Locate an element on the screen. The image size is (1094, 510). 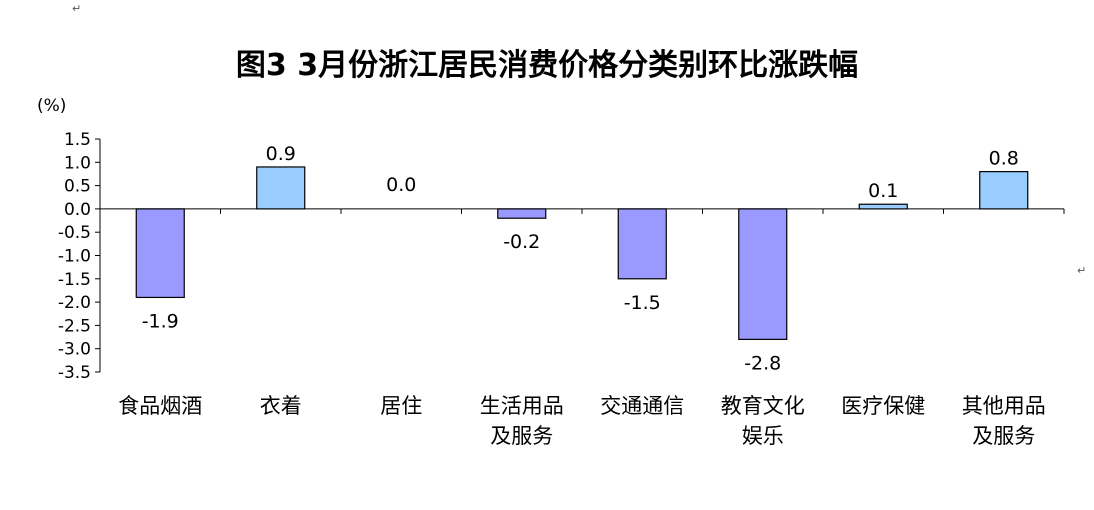
y-tick-label: 0.0 is located at coordinates (77, 210).